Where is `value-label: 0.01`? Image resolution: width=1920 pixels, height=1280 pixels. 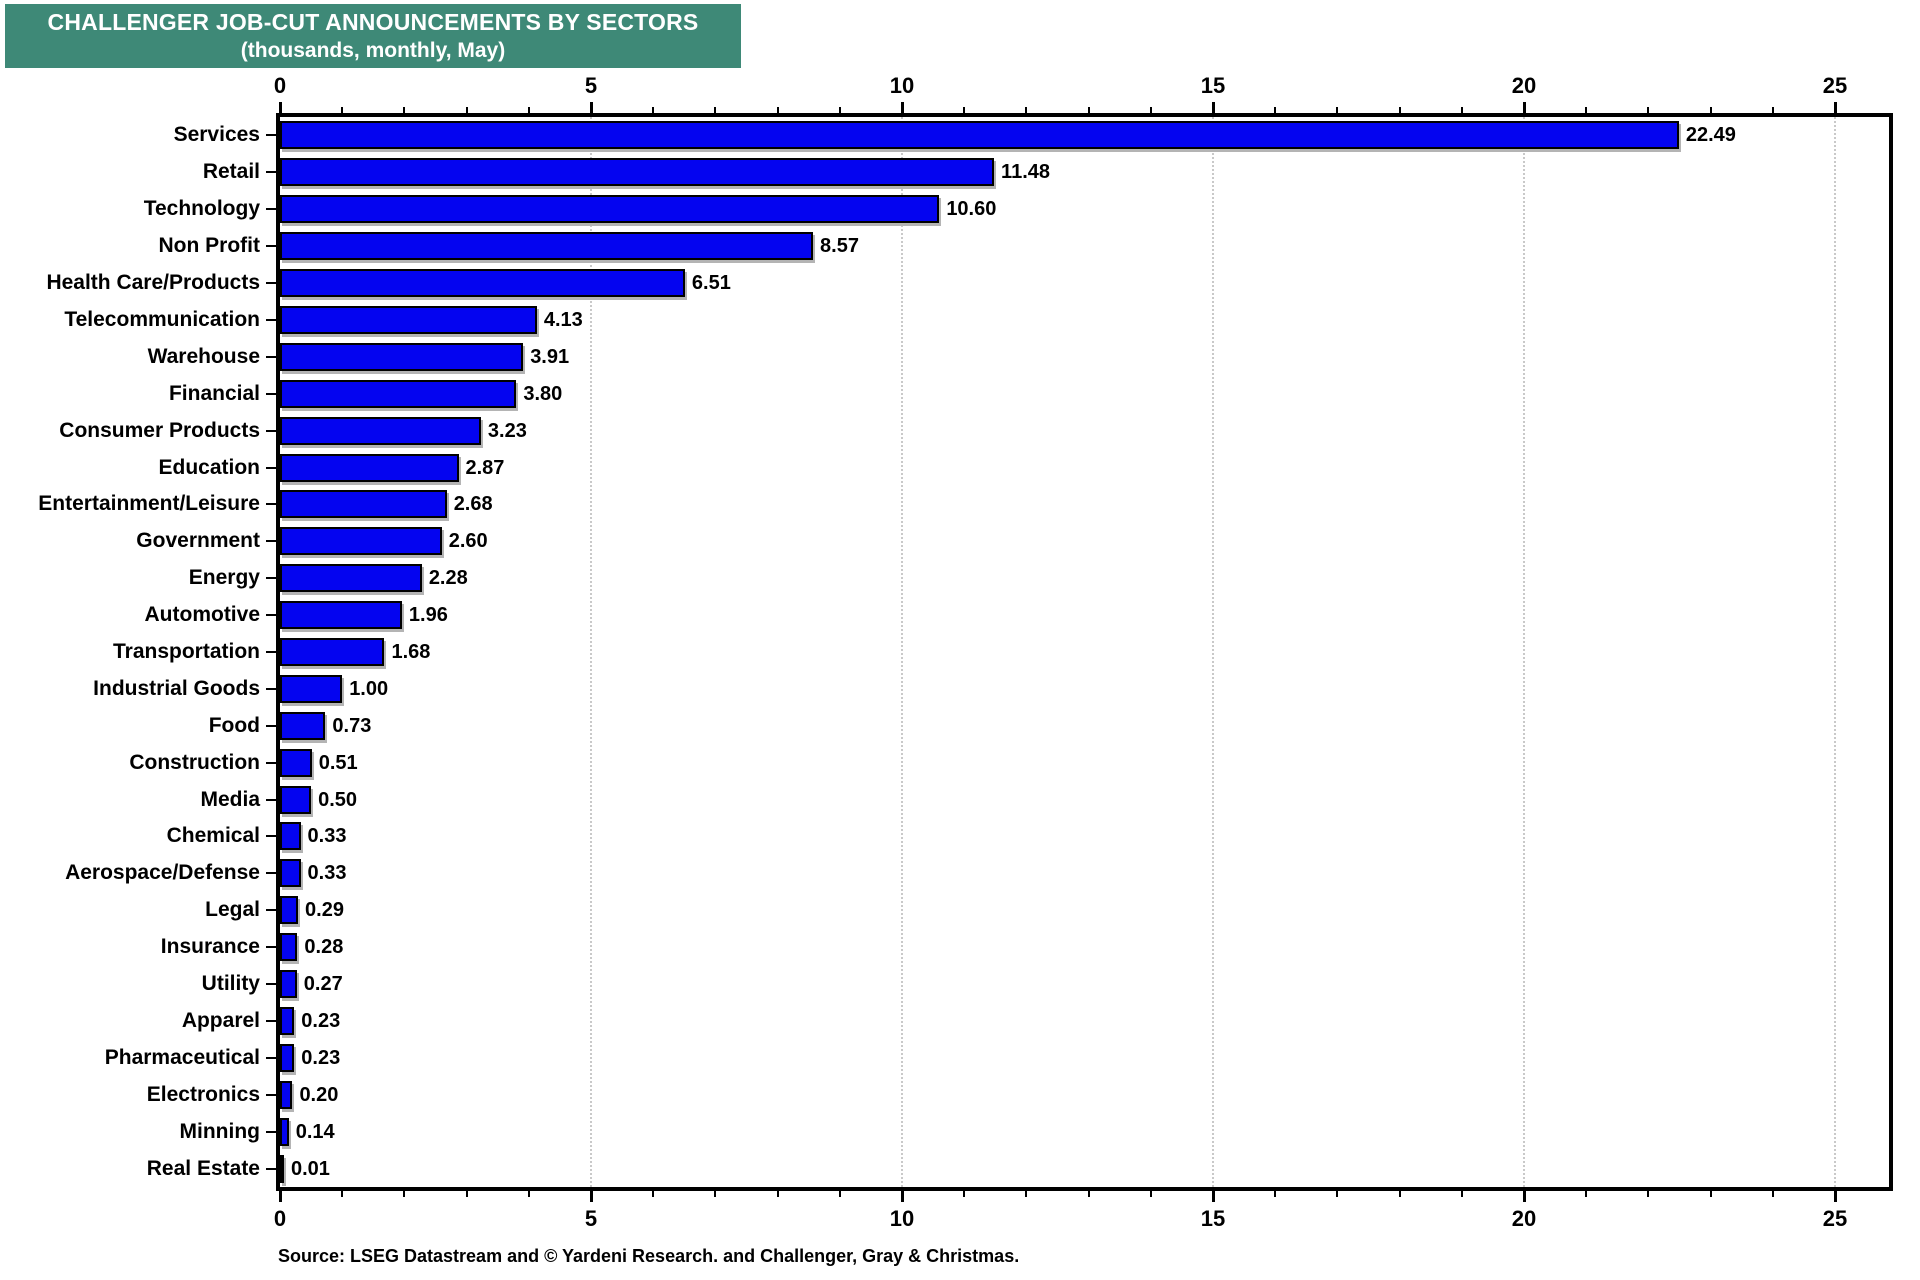
value-label: 0.01 is located at coordinates (310, 1168).